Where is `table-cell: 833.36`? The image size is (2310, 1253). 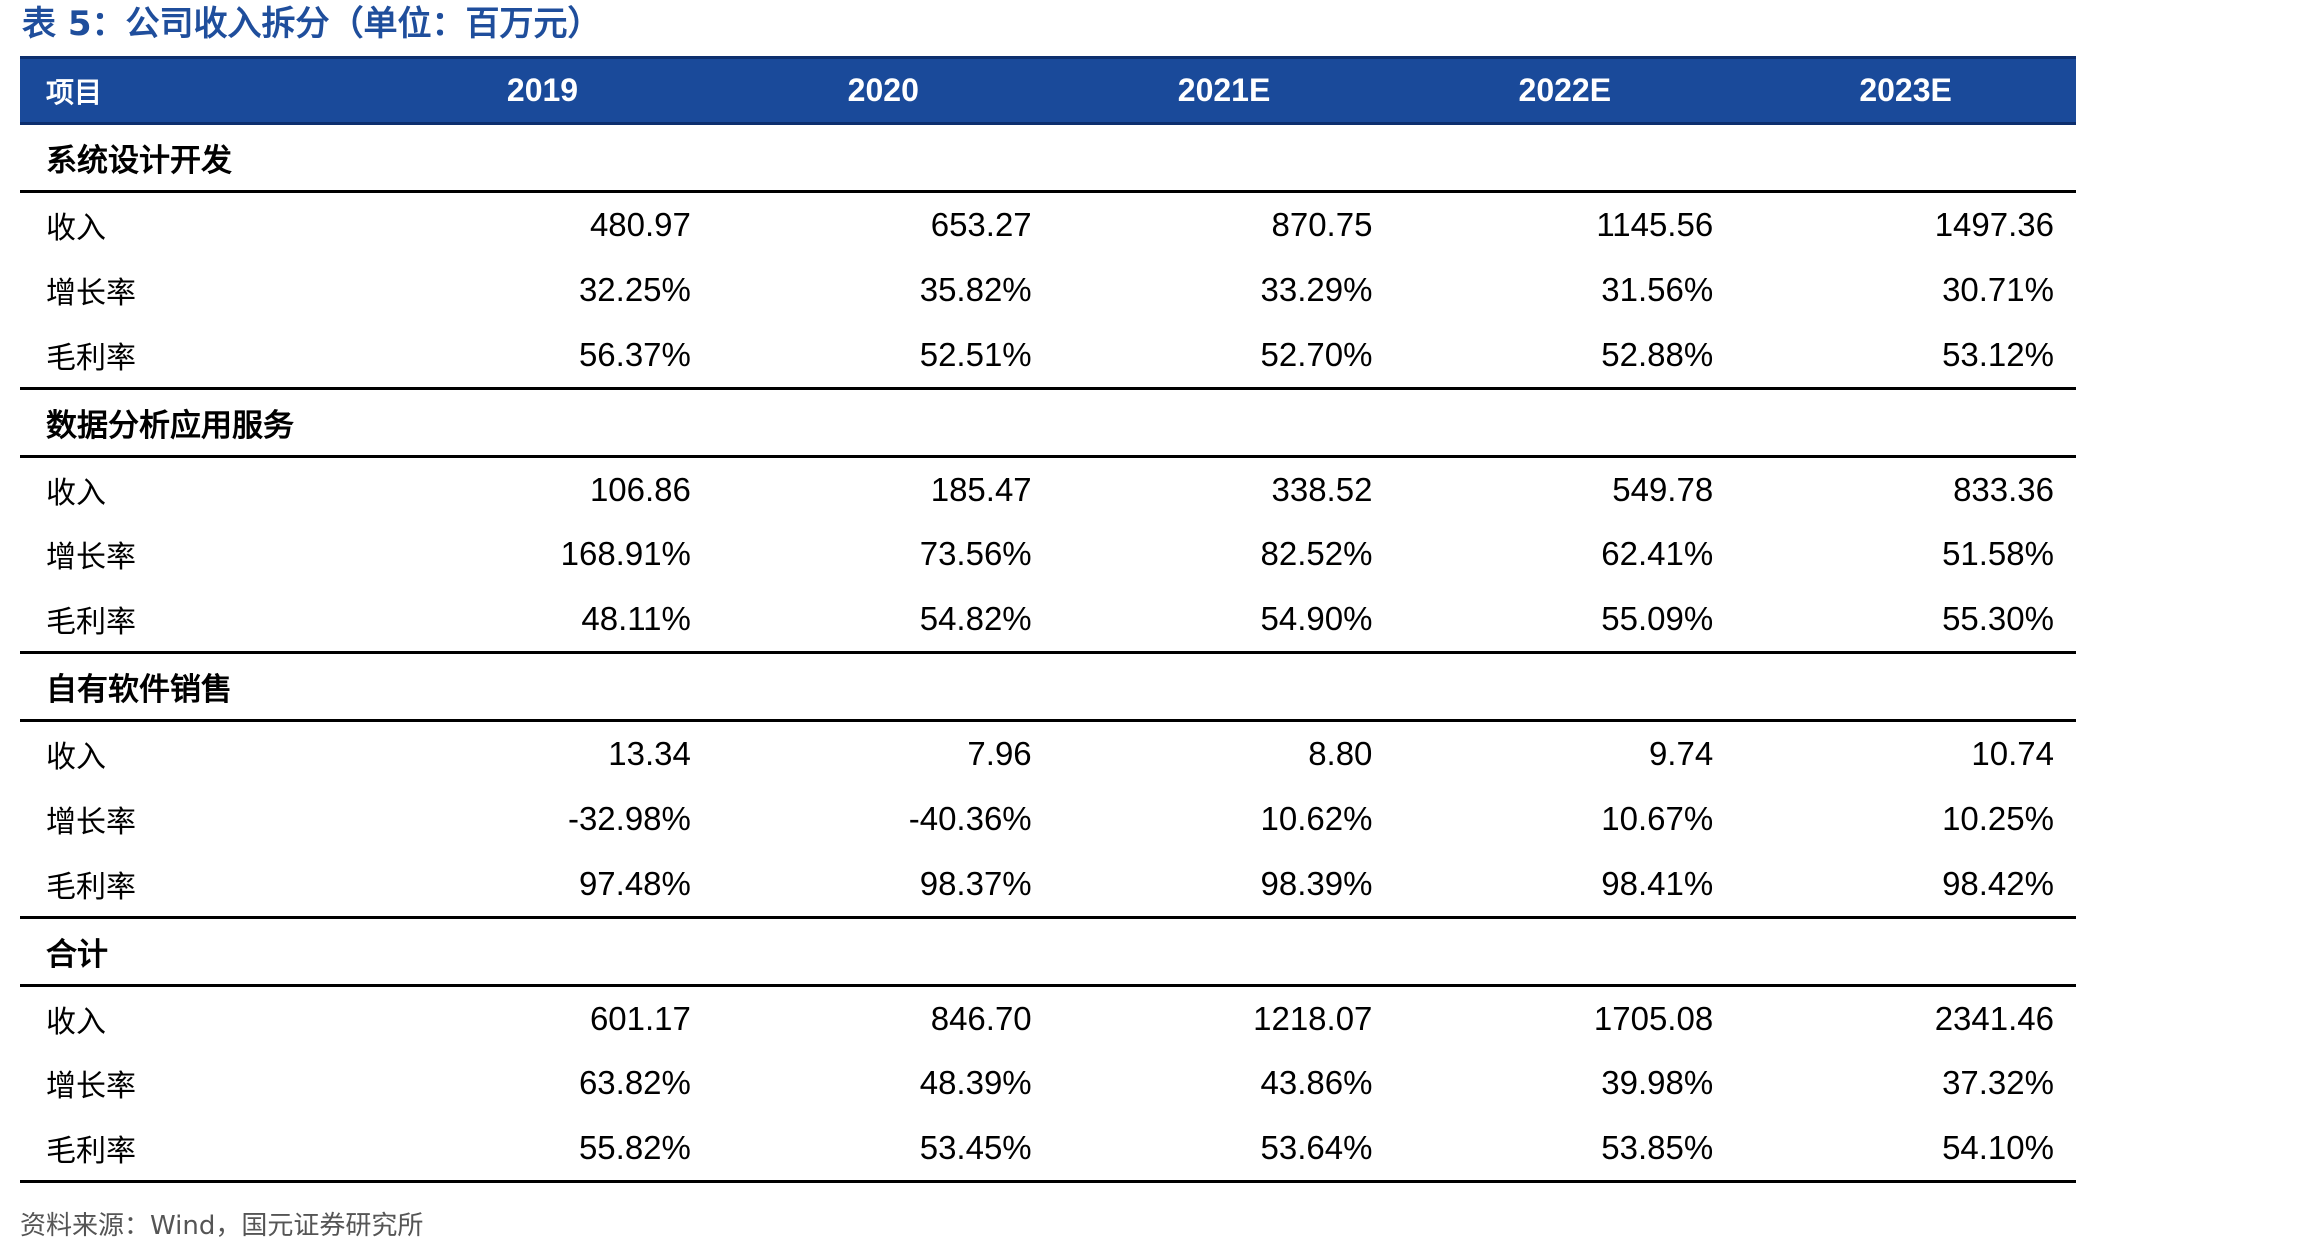
table-cell: 833.36 is located at coordinates (2003, 489).